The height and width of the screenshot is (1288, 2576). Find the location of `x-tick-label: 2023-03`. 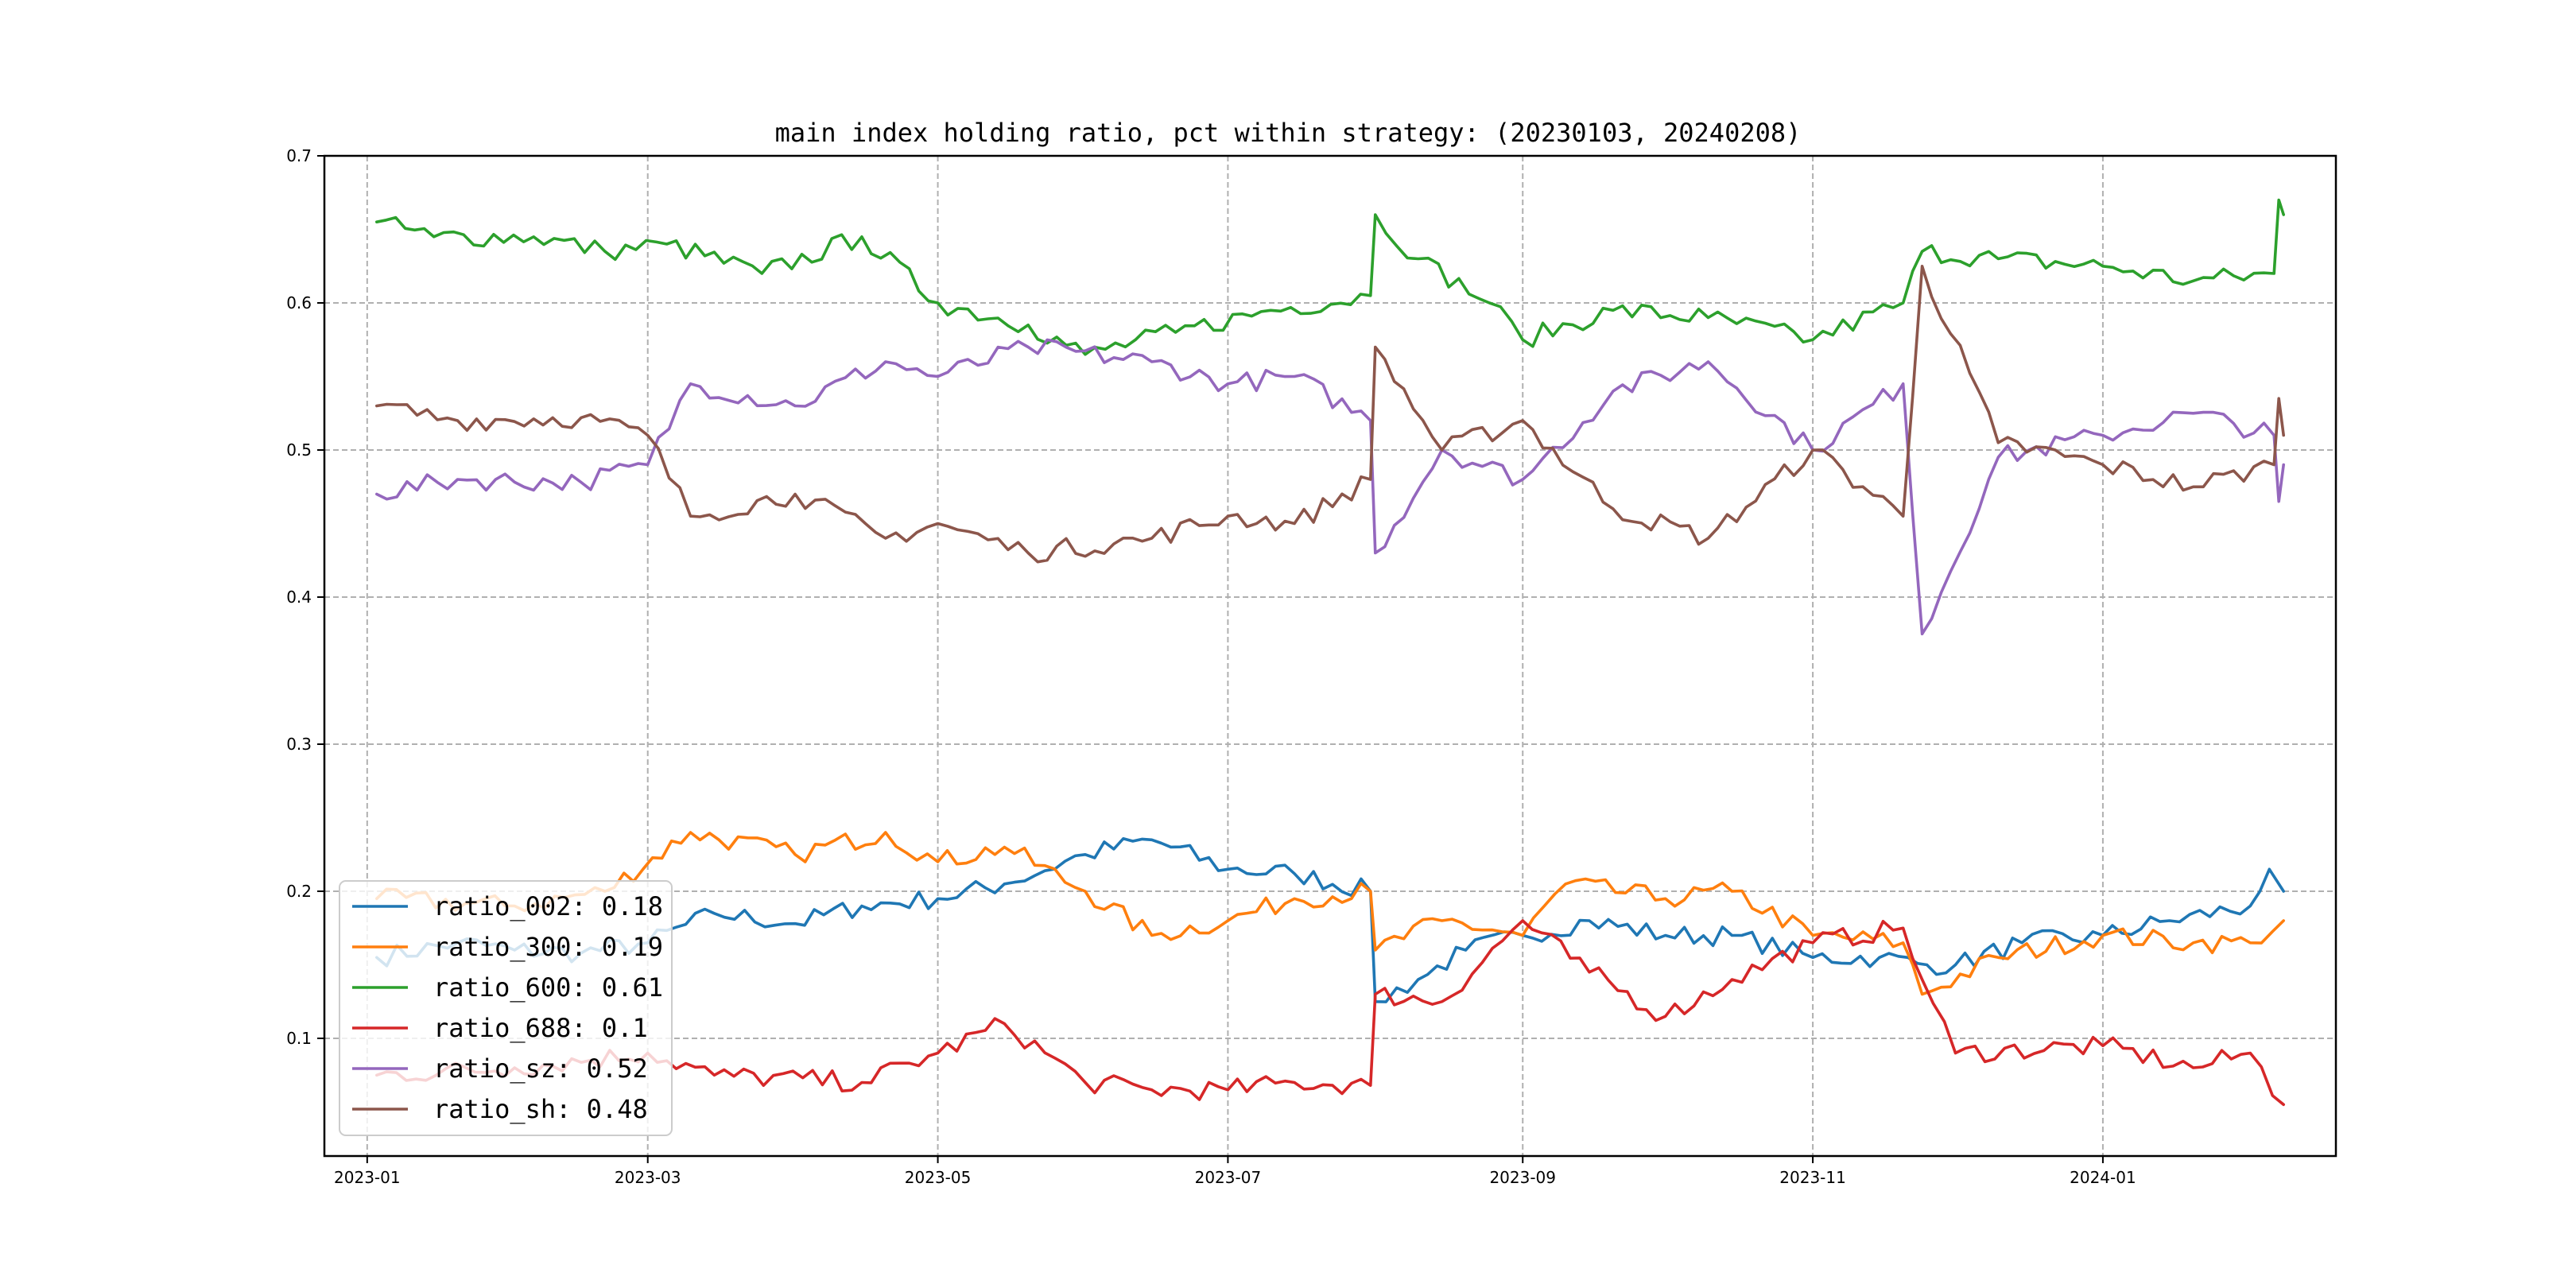

x-tick-label: 2023-03 is located at coordinates (648, 1177).